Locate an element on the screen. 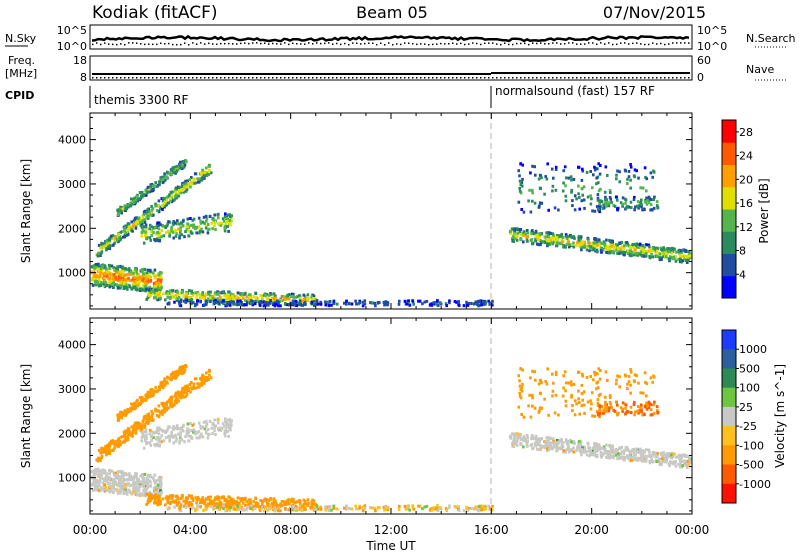 The image size is (800, 554). freq-panel: Freq. [MHz] 18 8 60 0 Nave is located at coordinates (396, 69).